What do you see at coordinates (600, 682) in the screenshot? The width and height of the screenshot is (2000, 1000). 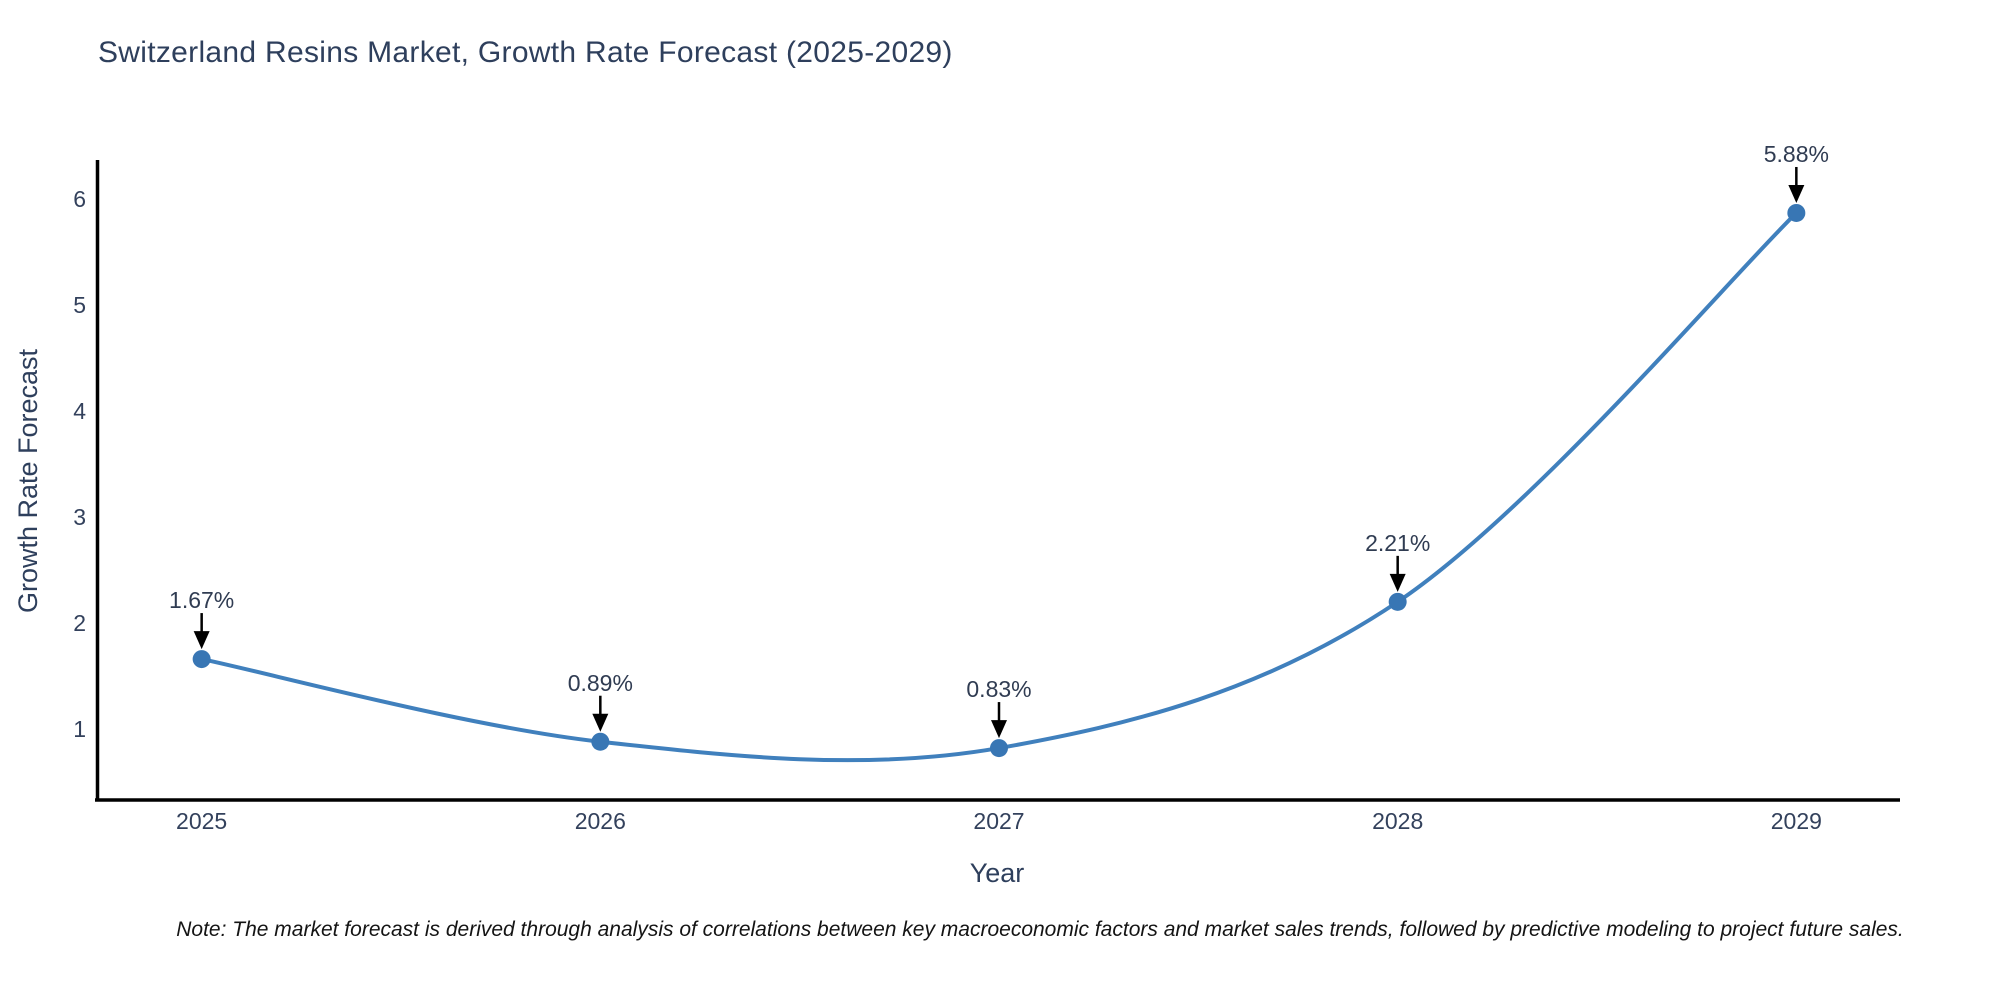 I see `point-annotation-label: 0.89%` at bounding box center [600, 682].